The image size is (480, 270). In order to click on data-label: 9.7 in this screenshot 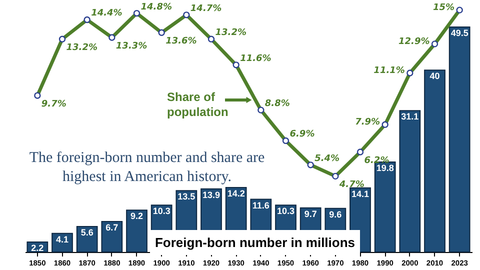, I will do `click(310, 213)`.